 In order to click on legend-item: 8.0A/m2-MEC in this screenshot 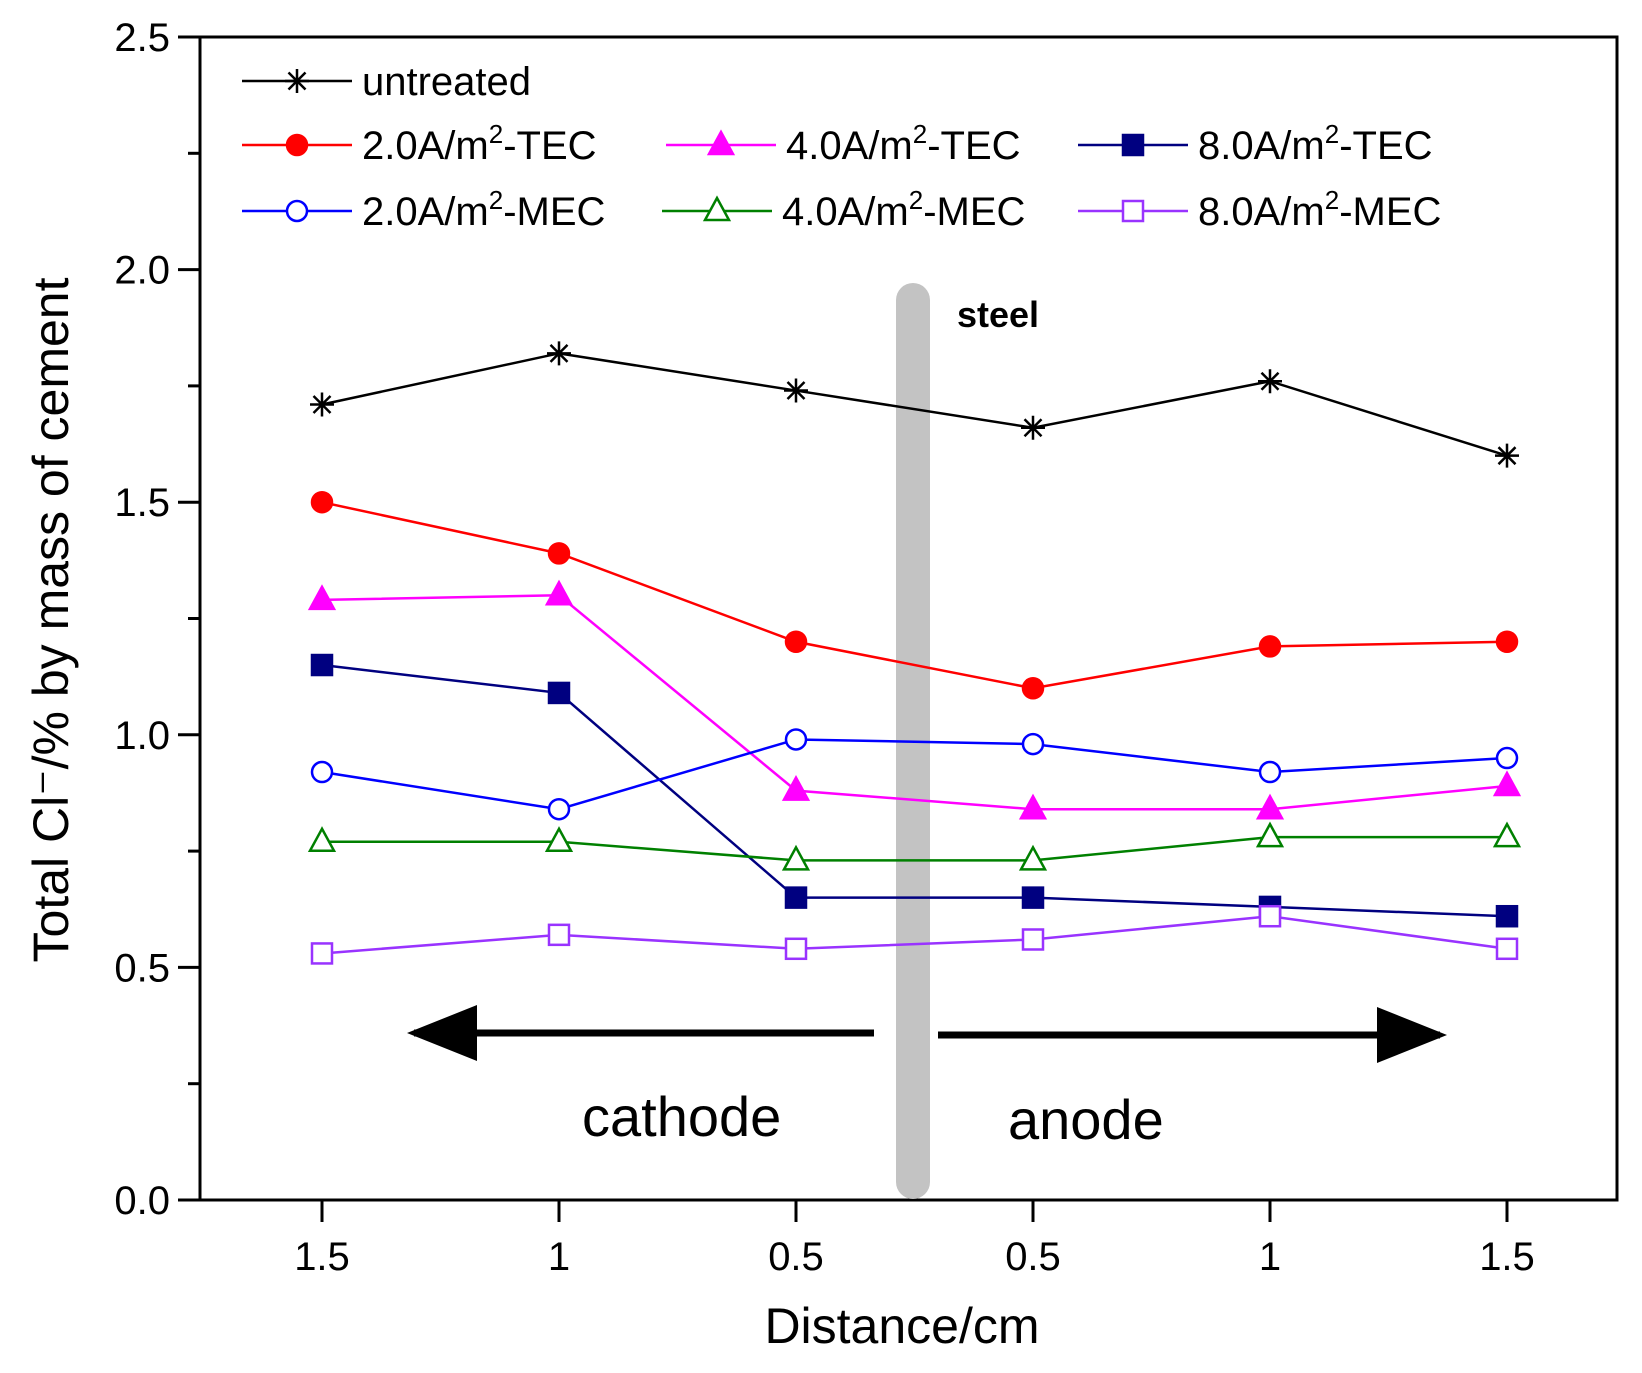, I will do `click(1259, 209)`.